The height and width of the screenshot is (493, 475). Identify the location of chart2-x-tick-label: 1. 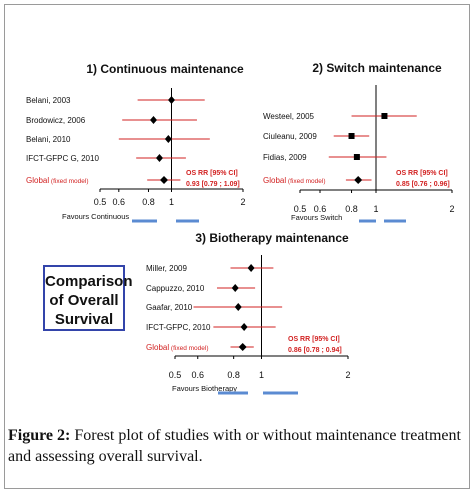
(375, 209).